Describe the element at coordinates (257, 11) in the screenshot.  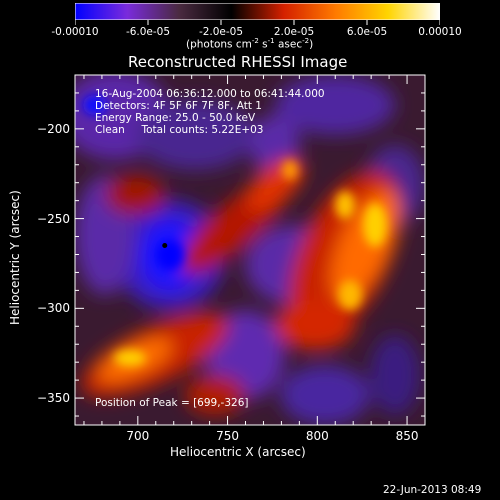
I see `colorbar-gradient` at that location.